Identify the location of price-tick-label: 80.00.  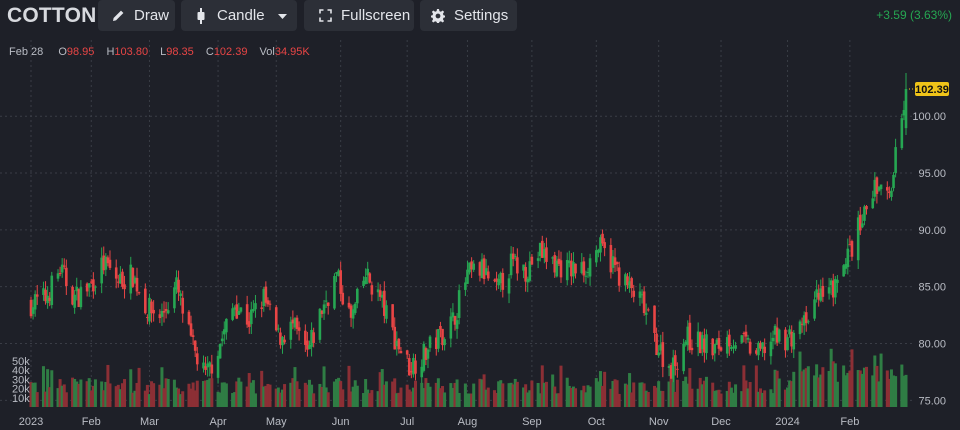
(932, 344).